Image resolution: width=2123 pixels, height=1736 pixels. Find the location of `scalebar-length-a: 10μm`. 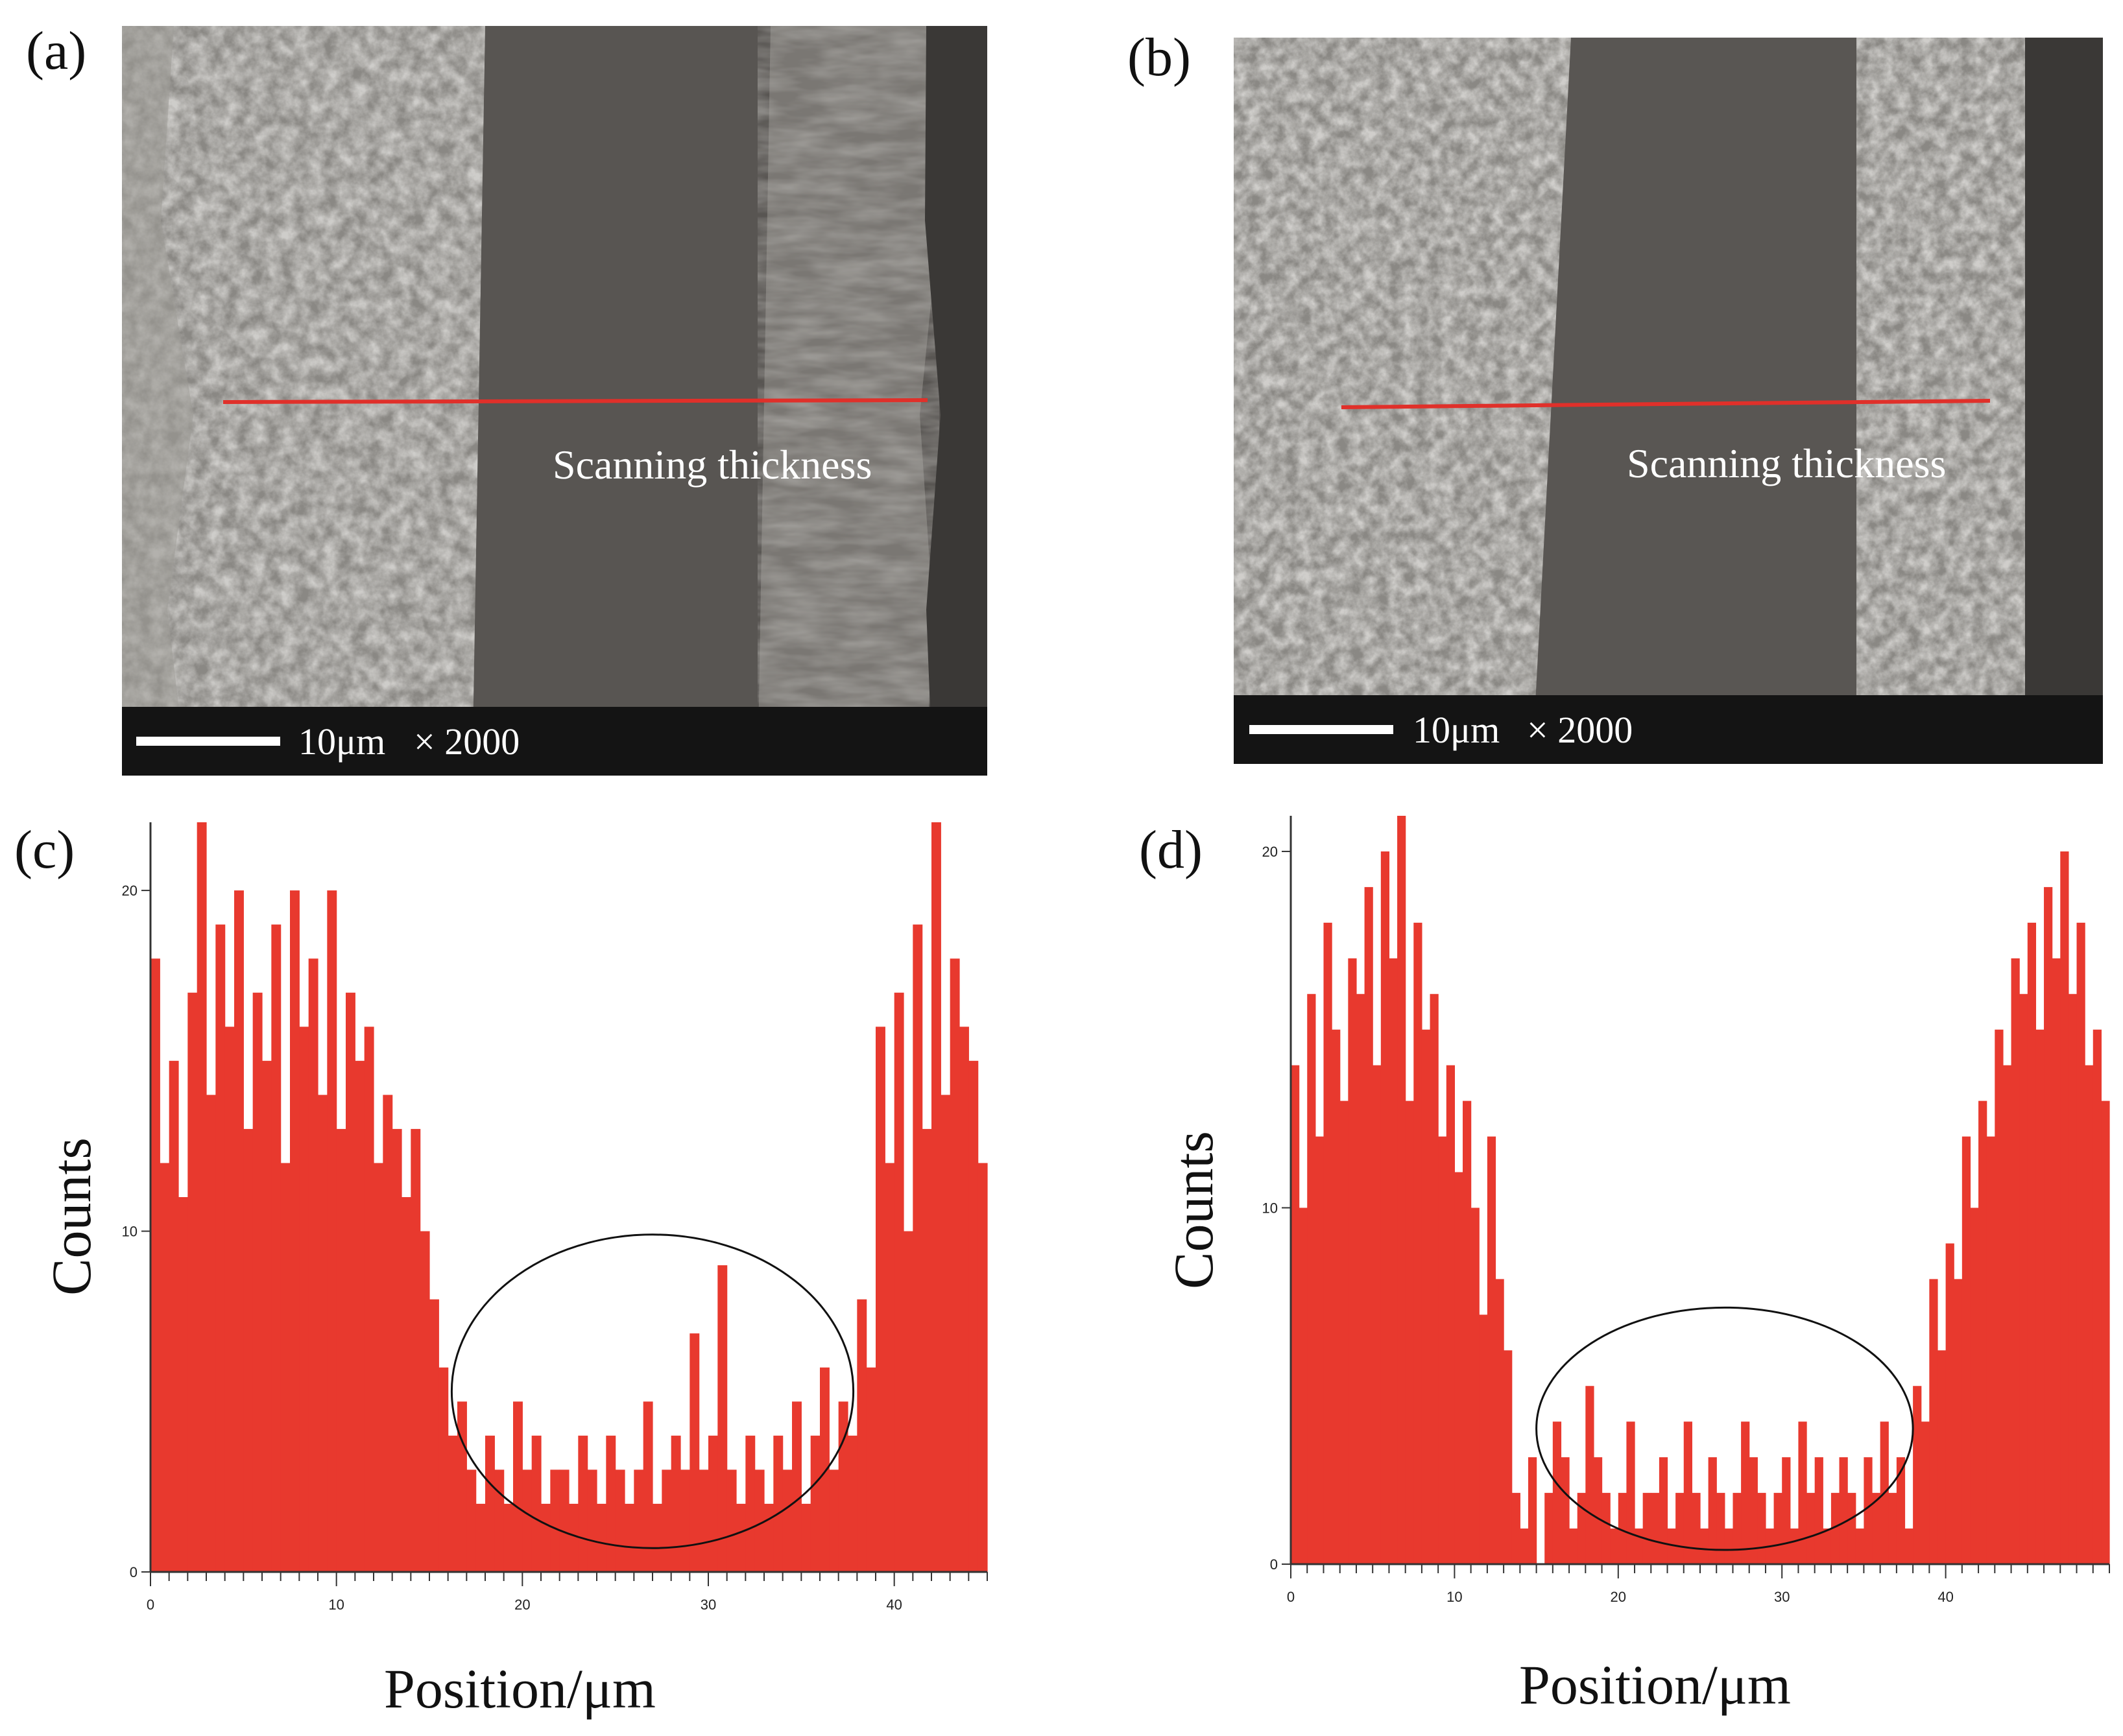

scalebar-length-a: 10μm is located at coordinates (342, 741).